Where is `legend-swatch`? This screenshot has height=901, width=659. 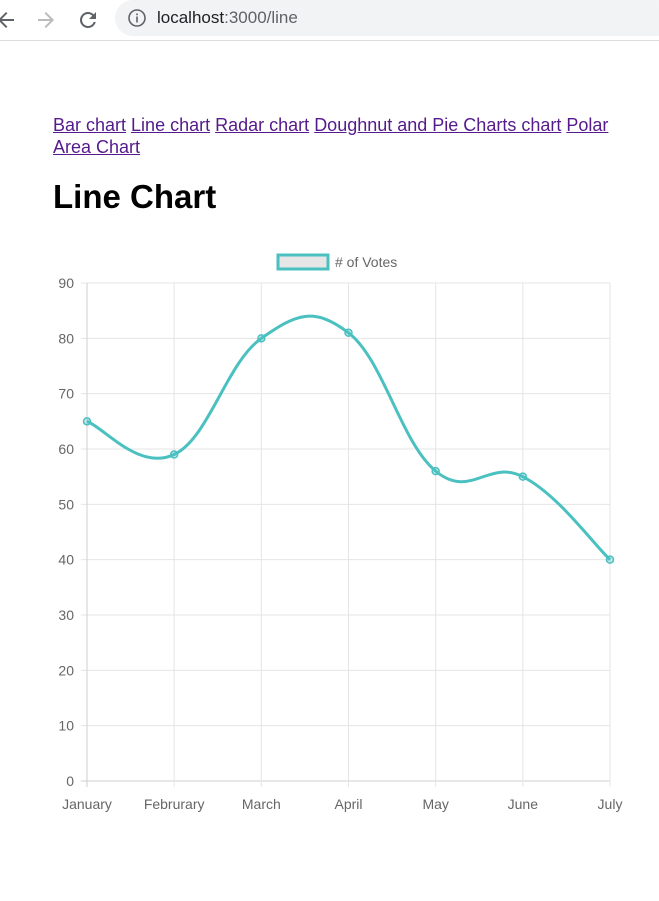 legend-swatch is located at coordinates (303, 262).